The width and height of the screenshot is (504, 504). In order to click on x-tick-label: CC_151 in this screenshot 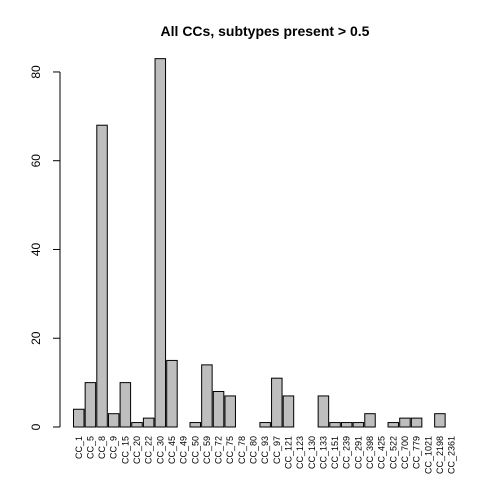, I will do `click(335, 452)`.